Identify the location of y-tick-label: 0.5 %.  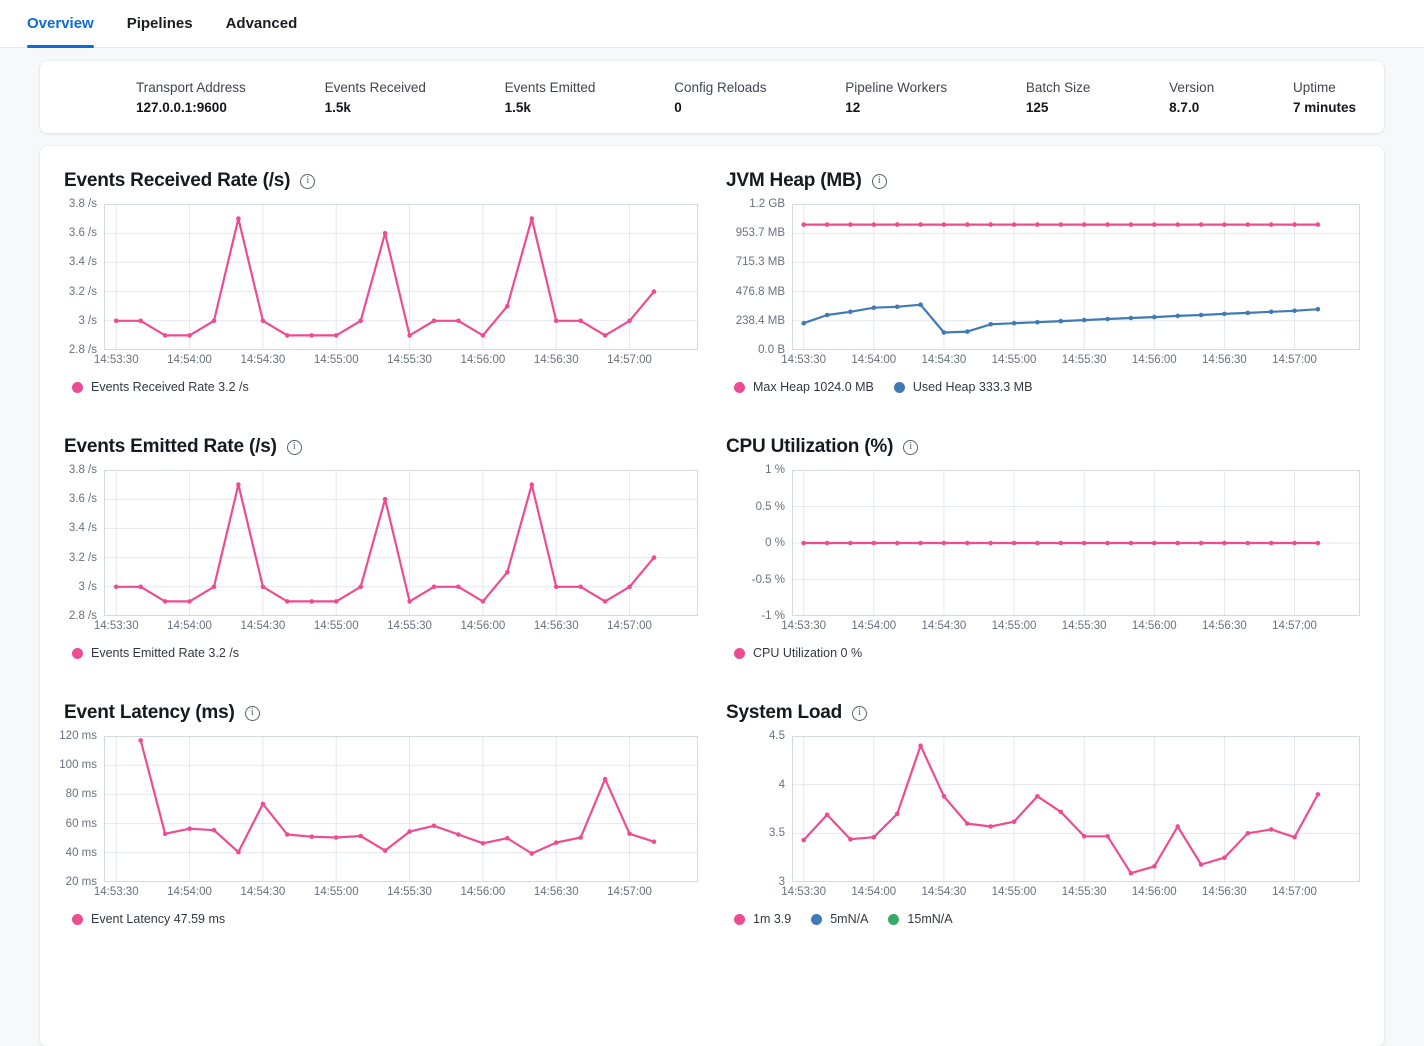
(770, 506).